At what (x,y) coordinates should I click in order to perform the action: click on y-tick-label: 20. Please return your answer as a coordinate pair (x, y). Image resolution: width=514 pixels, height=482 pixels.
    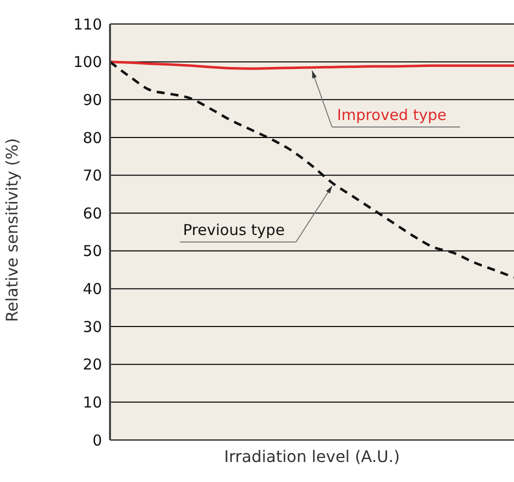
    Looking at the image, I should click on (92, 365).